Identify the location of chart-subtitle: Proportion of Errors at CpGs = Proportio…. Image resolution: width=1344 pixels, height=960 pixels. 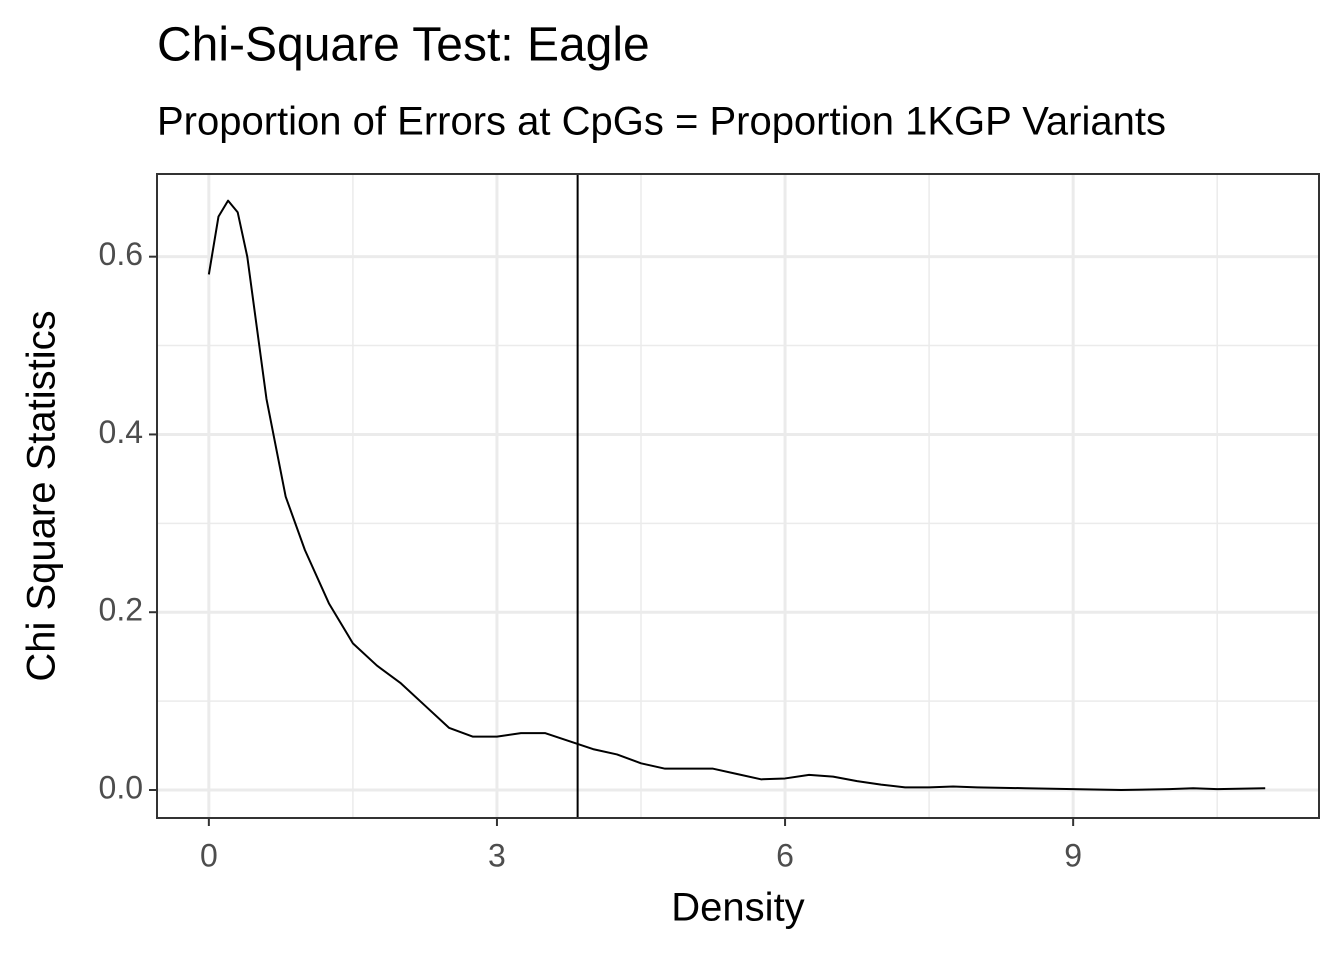
(661, 122).